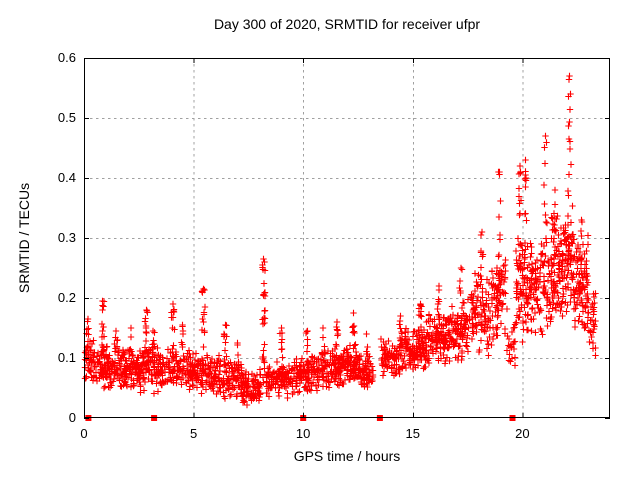 This screenshot has height=480, width=640. Describe the element at coordinates (193, 433) in the screenshot. I see `x-tick-label: 5` at that location.